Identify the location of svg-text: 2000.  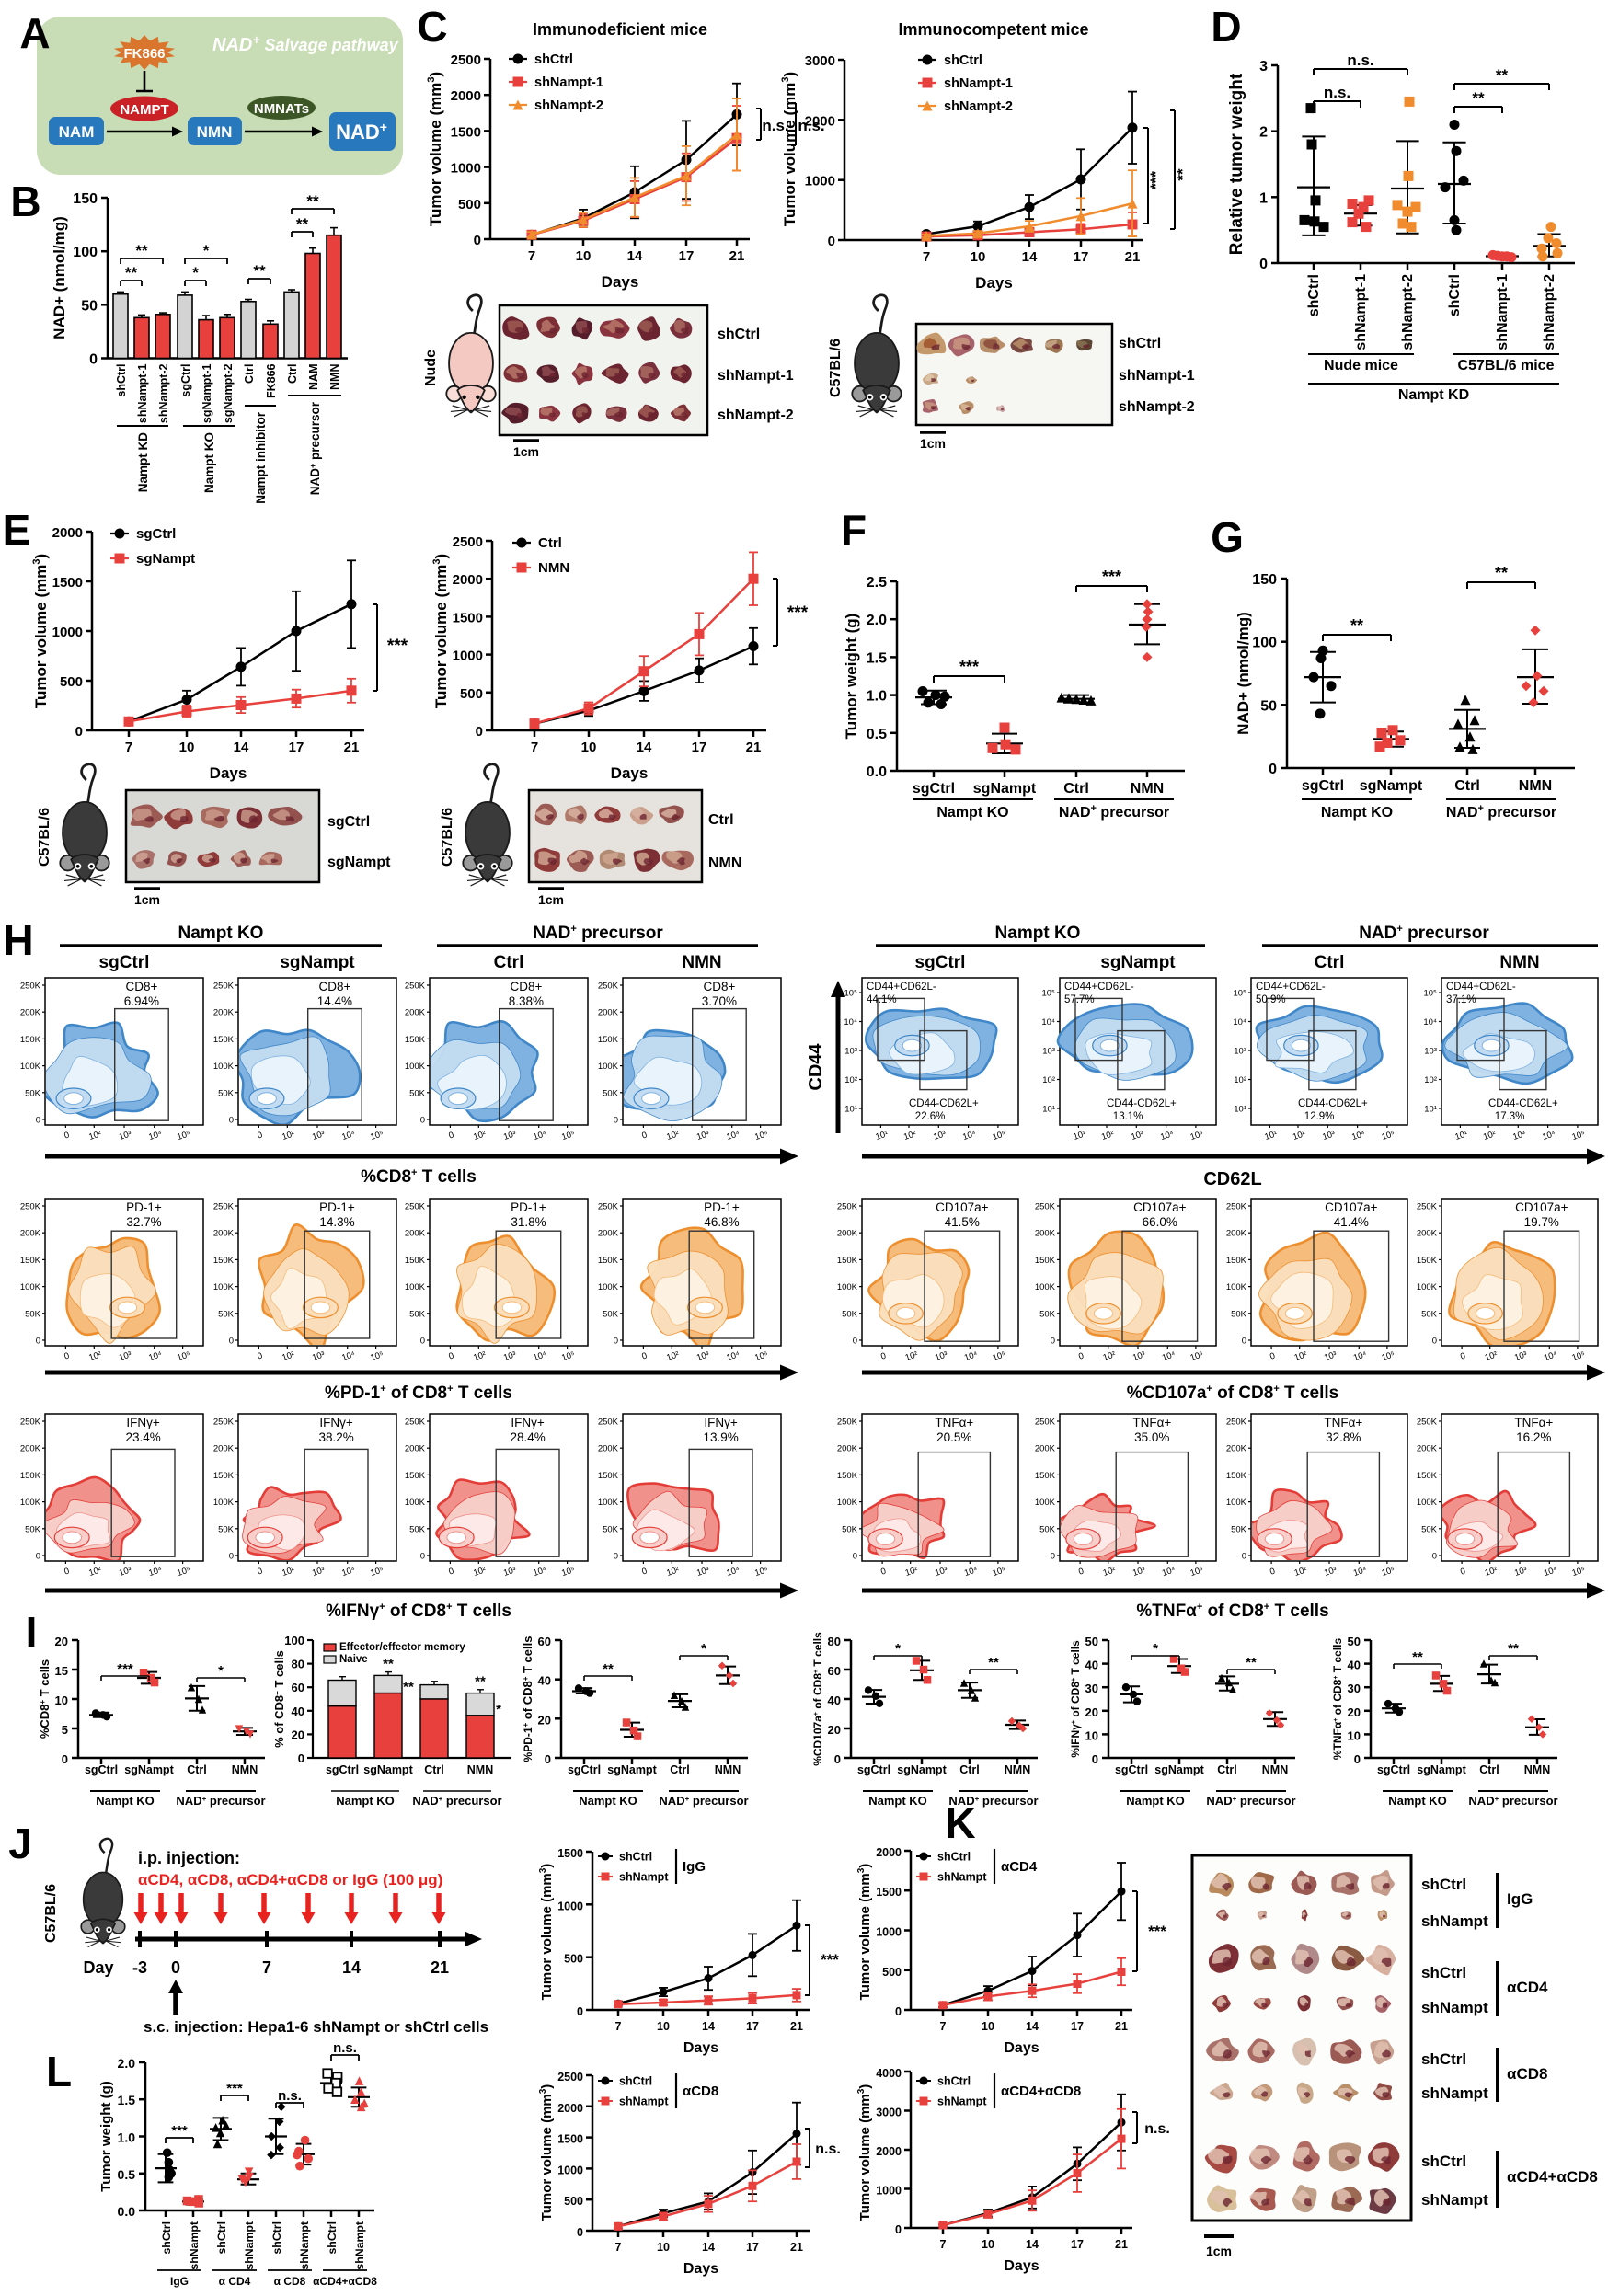
(889, 2151).